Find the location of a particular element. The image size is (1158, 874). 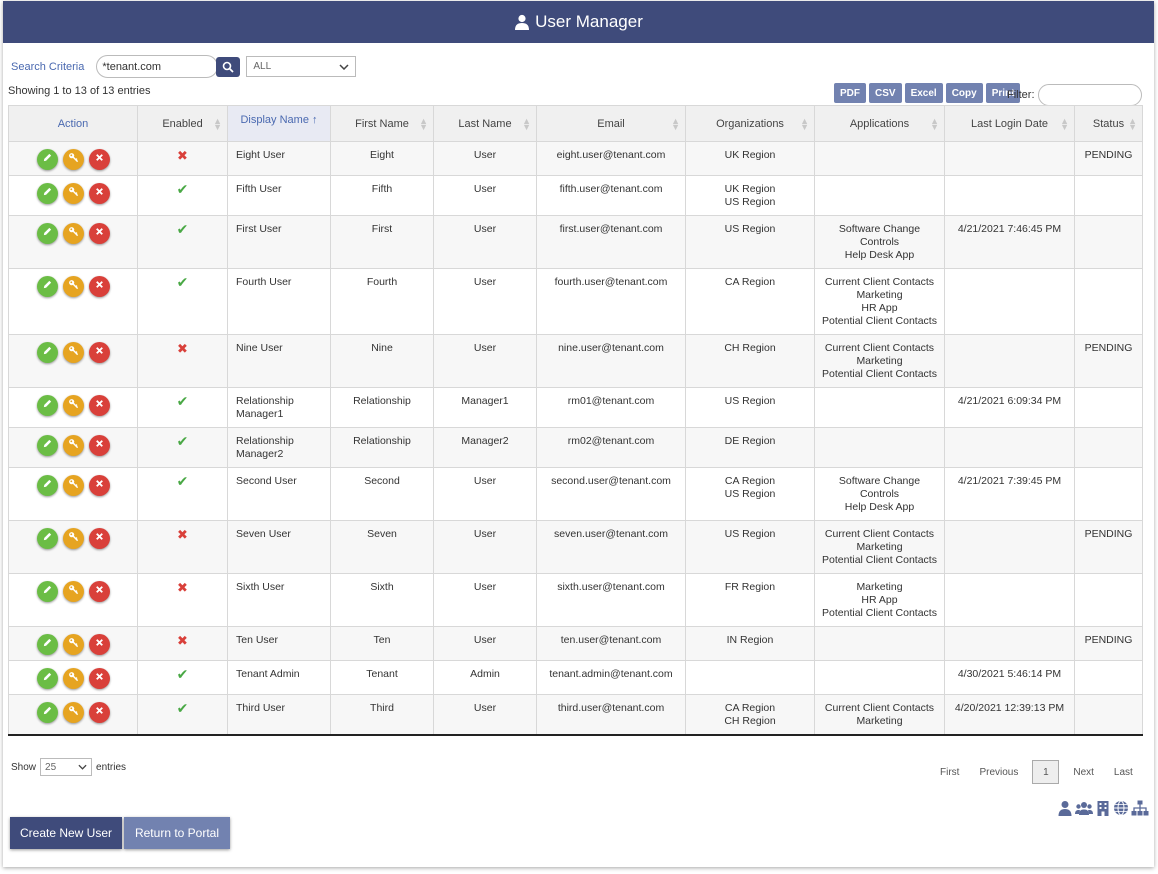

column-header-email: Email ▲ ▼ is located at coordinates (611, 123).